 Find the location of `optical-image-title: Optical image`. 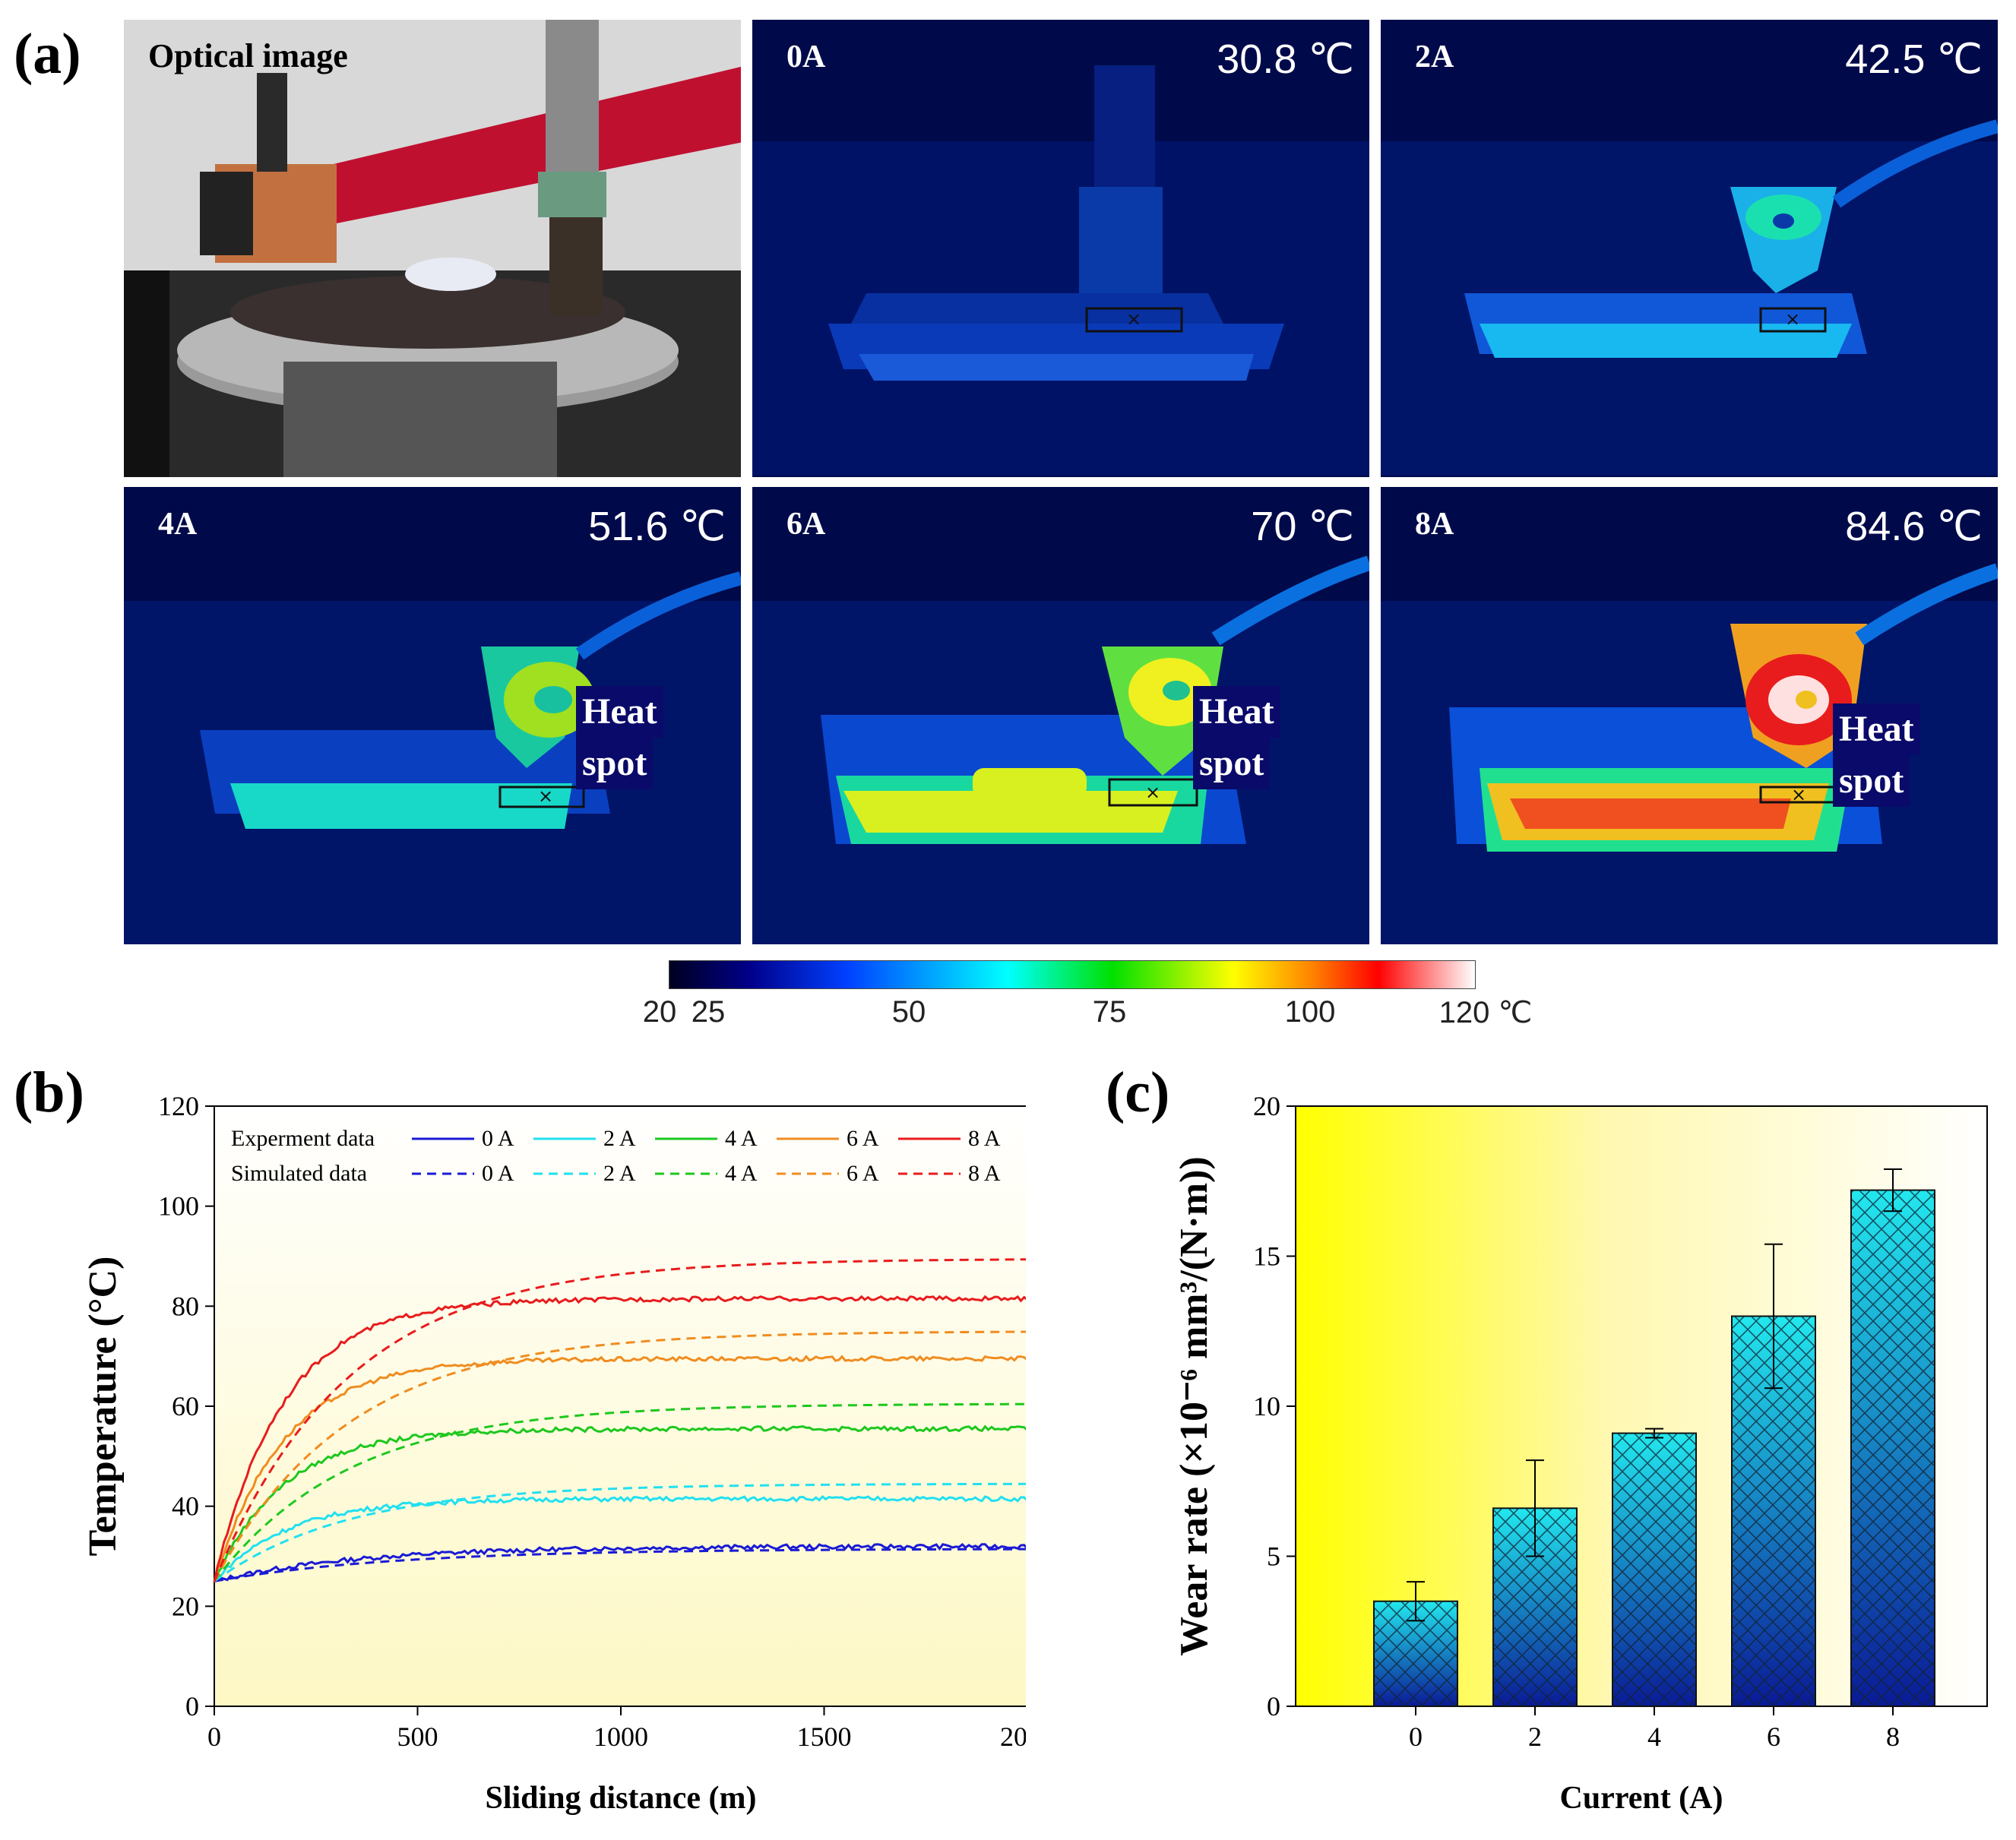

optical-image-title: Optical image is located at coordinates (248, 55).